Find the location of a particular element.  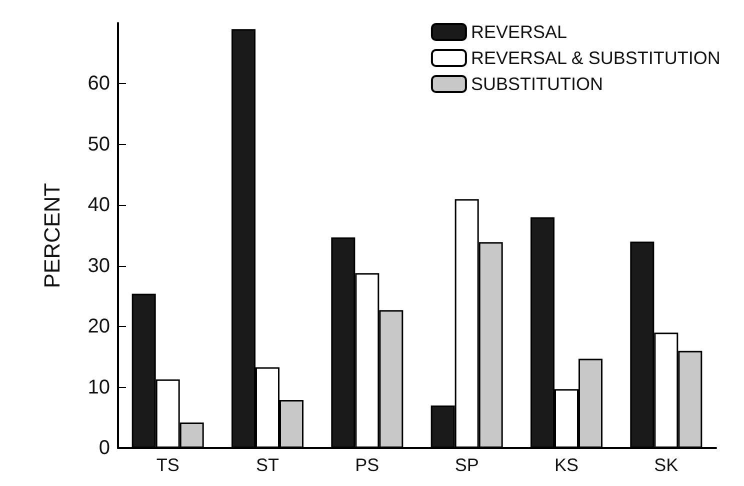

y-tick-label: 0 is located at coordinates (104, 448).